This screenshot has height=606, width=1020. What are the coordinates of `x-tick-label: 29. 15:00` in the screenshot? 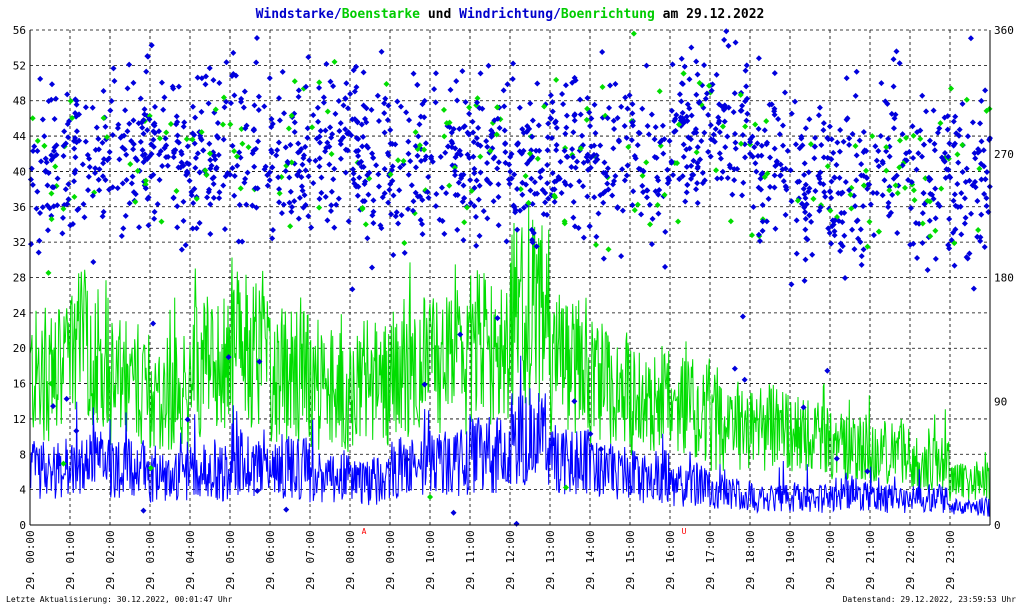 It's located at (630, 560).